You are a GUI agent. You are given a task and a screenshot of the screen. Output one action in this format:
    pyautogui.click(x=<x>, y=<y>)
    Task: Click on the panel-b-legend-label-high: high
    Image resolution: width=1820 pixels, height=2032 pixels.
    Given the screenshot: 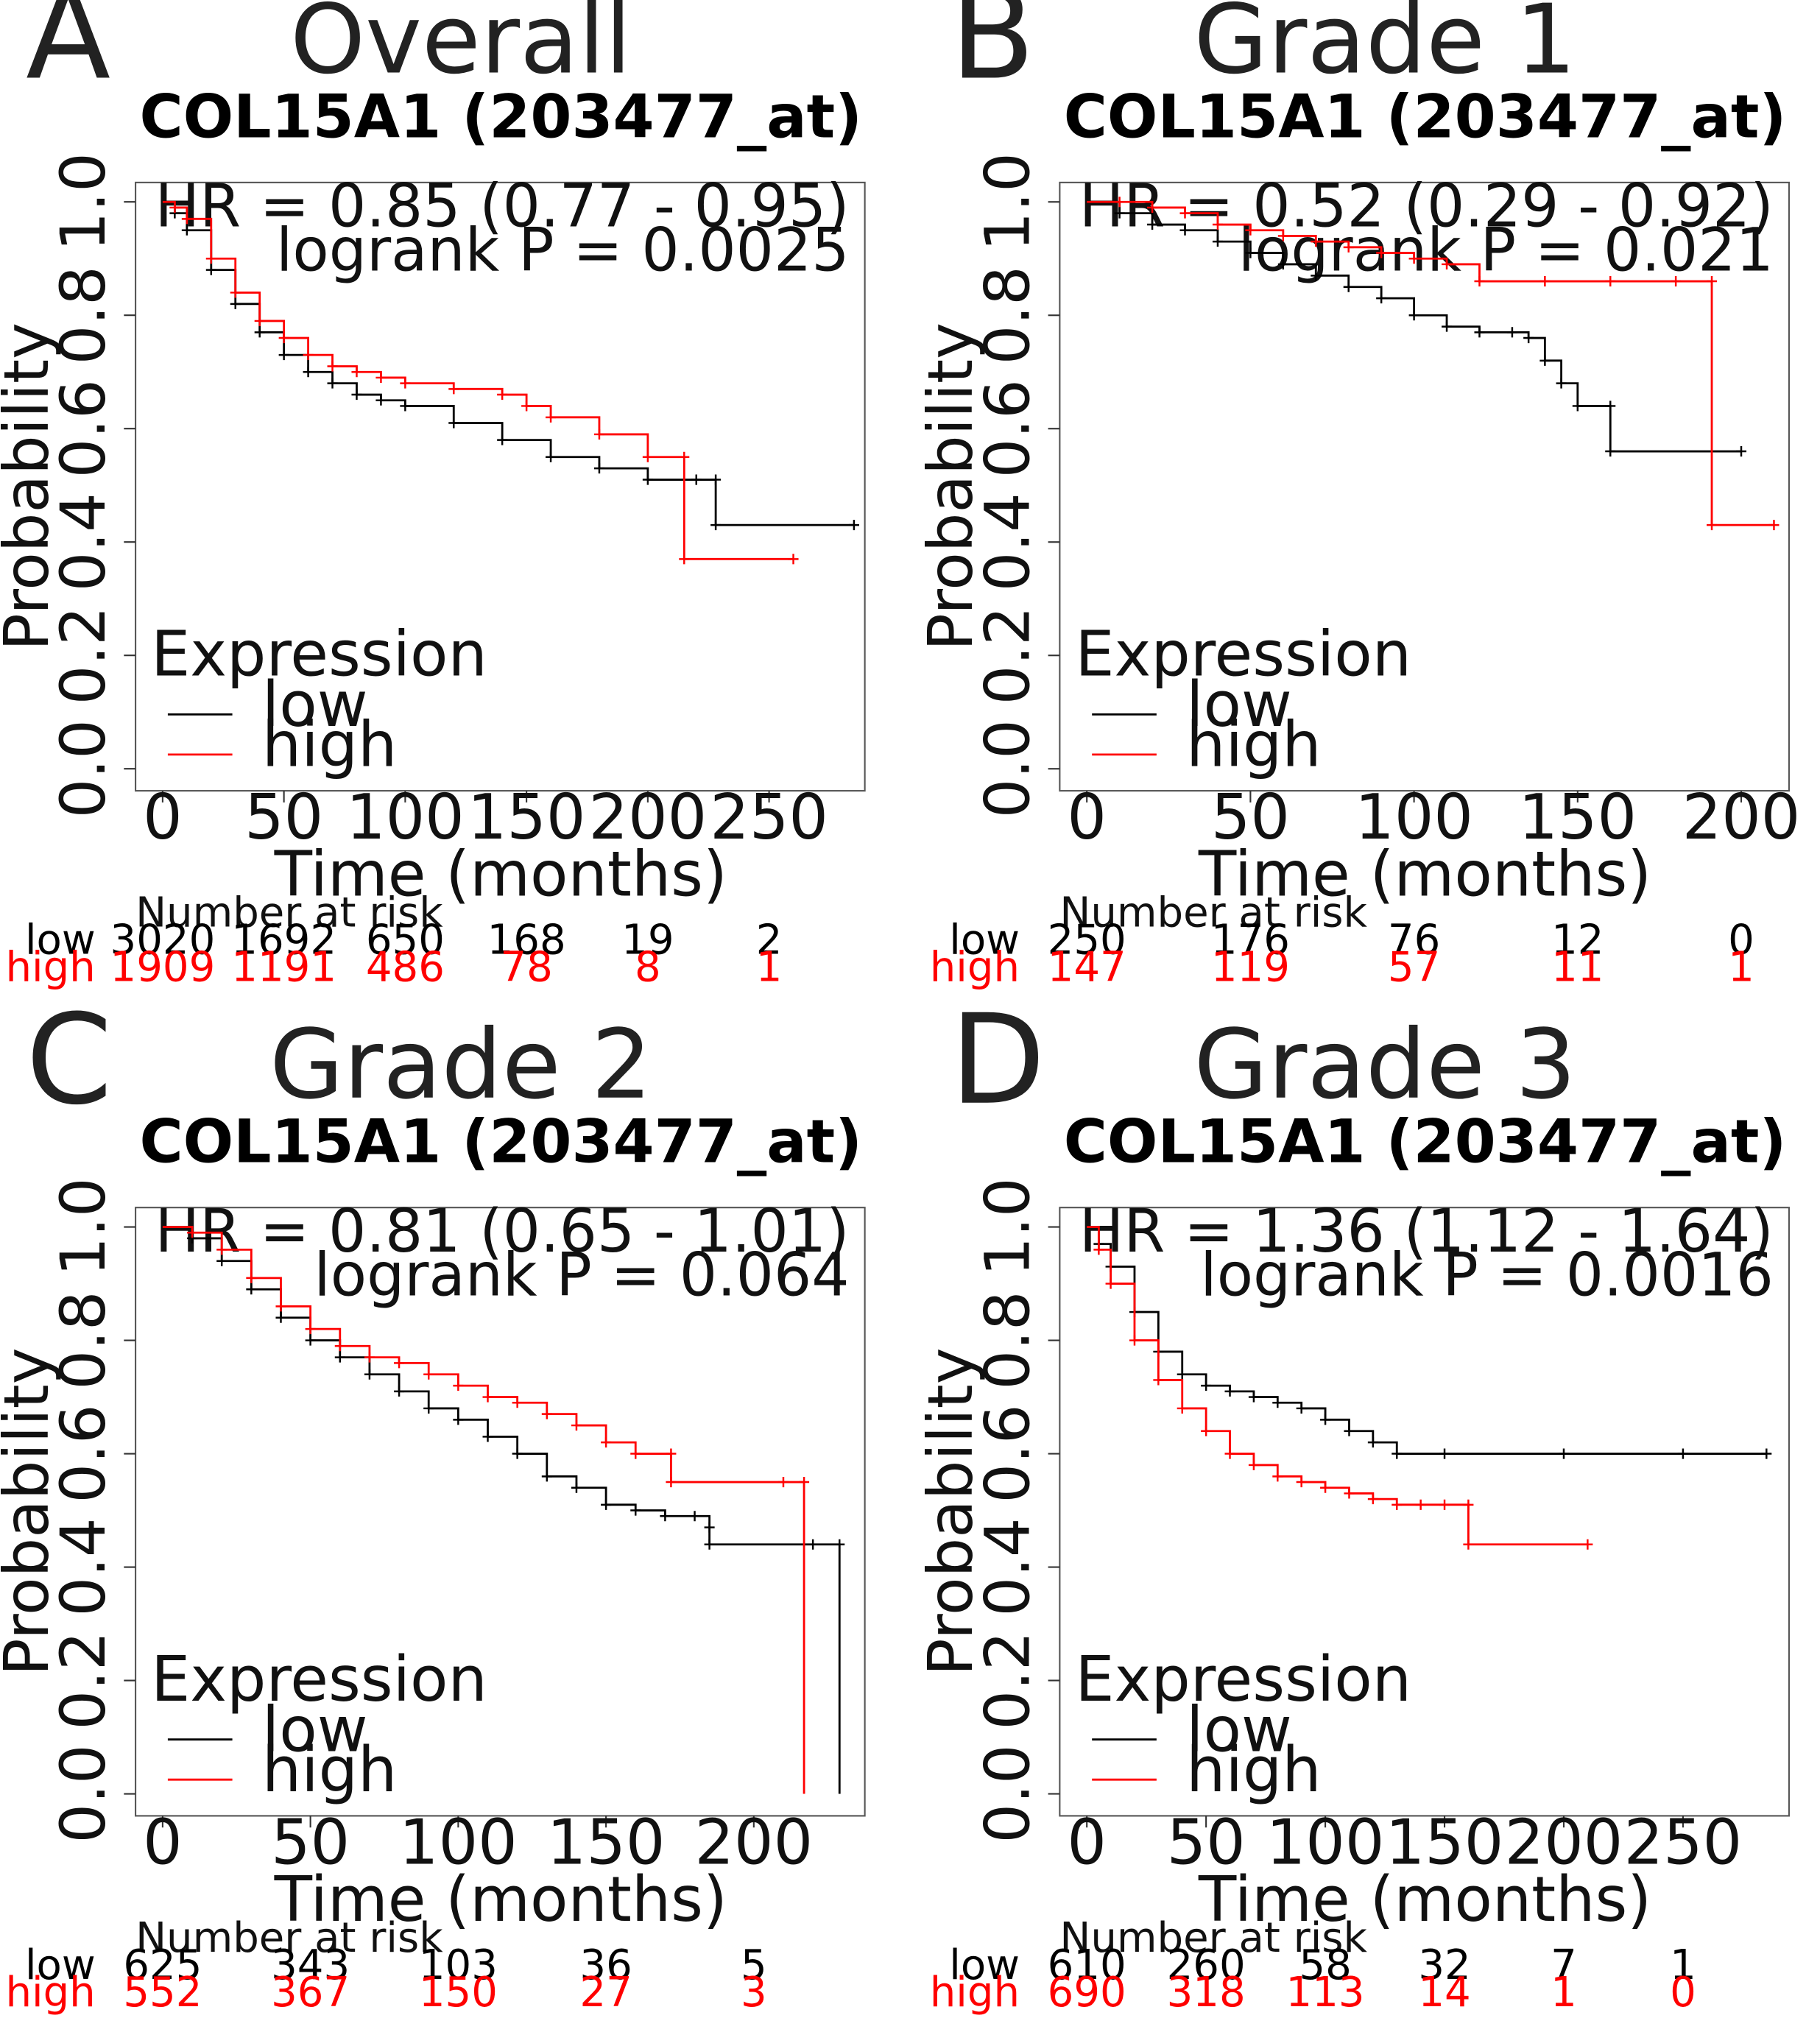 What is the action you would take?
    pyautogui.click(x=1253, y=745)
    